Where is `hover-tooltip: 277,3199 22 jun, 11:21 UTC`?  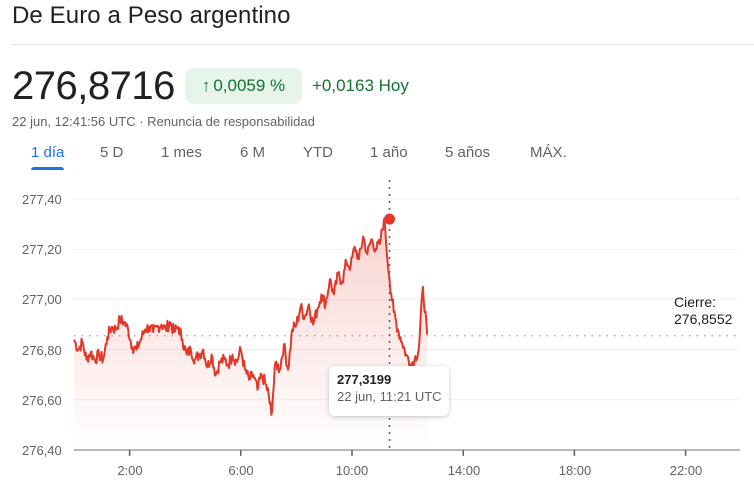
hover-tooltip: 277,3199 22 jun, 11:21 UTC is located at coordinates (389, 391).